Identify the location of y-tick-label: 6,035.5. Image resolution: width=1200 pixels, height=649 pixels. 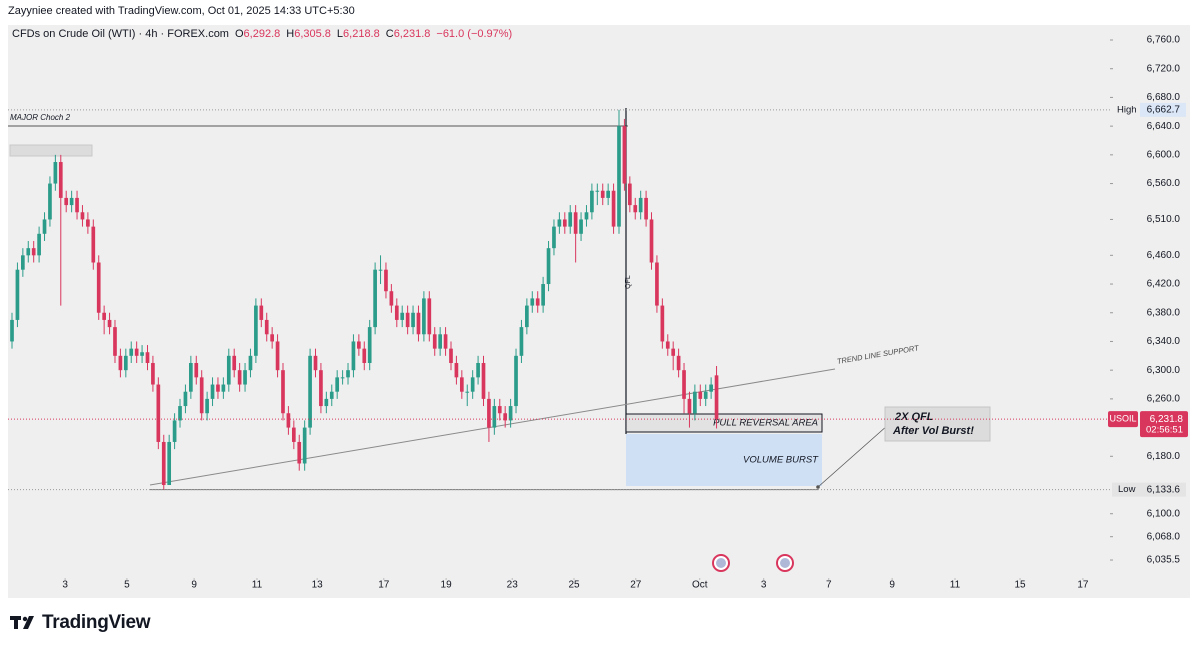
(1164, 560).